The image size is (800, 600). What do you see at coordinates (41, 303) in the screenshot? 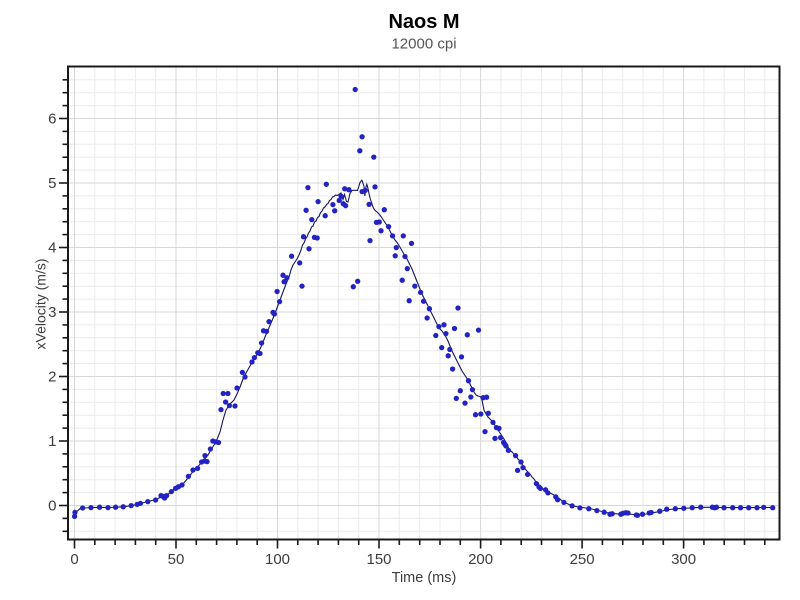
I see `svg-text: xVelocity (m/s)` at bounding box center [41, 303].